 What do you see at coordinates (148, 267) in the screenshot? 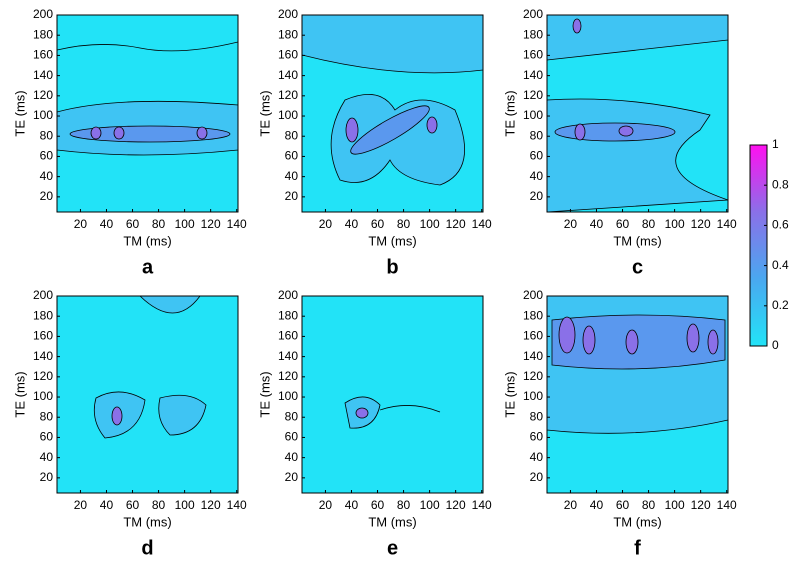
I see `panel-letter: a` at bounding box center [148, 267].